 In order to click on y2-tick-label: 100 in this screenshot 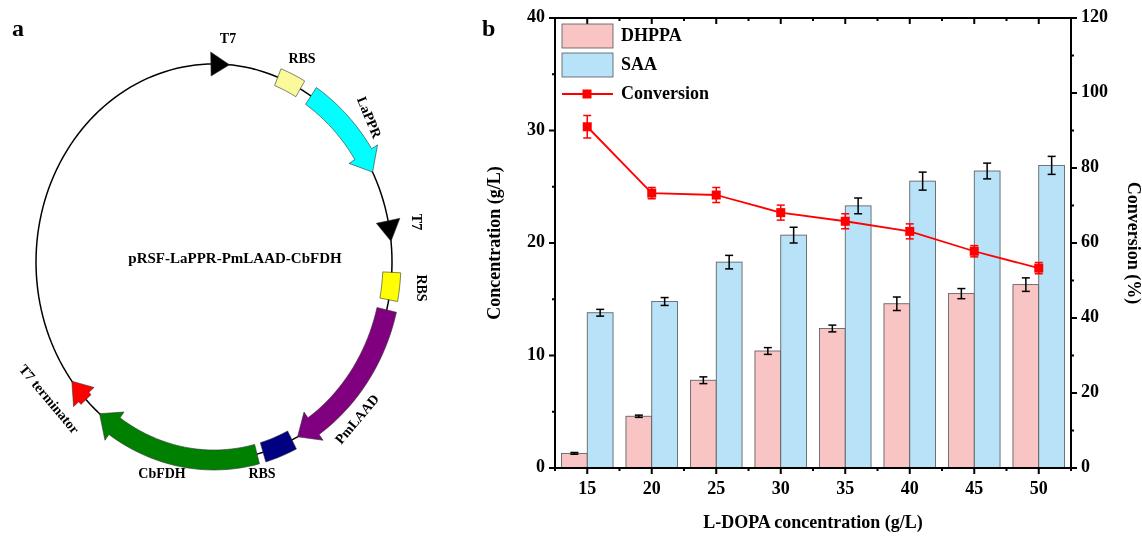, I will do `click(1094, 91)`.